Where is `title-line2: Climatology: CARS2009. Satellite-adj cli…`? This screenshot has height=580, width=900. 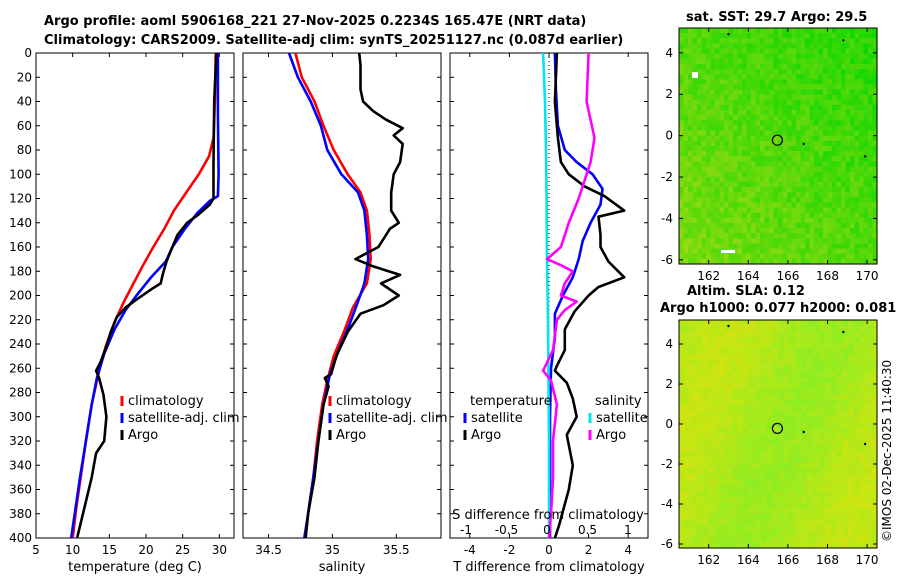
title-line2: Climatology: CARS2009. Satellite-adj cli… is located at coordinates (334, 40).